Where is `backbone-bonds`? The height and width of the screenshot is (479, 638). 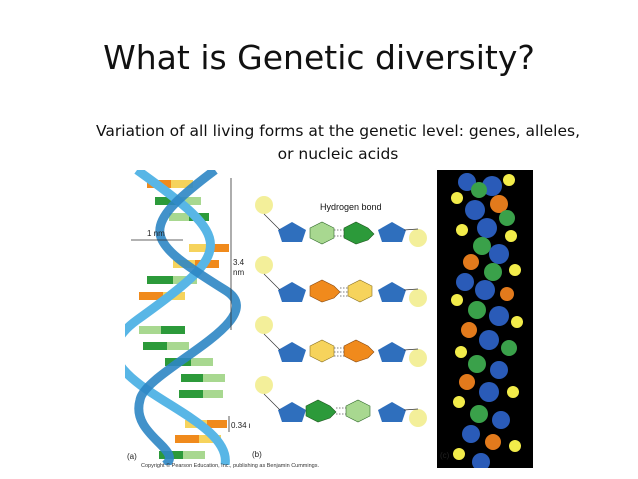
backbone-bonds is located at coordinates (341, 312).